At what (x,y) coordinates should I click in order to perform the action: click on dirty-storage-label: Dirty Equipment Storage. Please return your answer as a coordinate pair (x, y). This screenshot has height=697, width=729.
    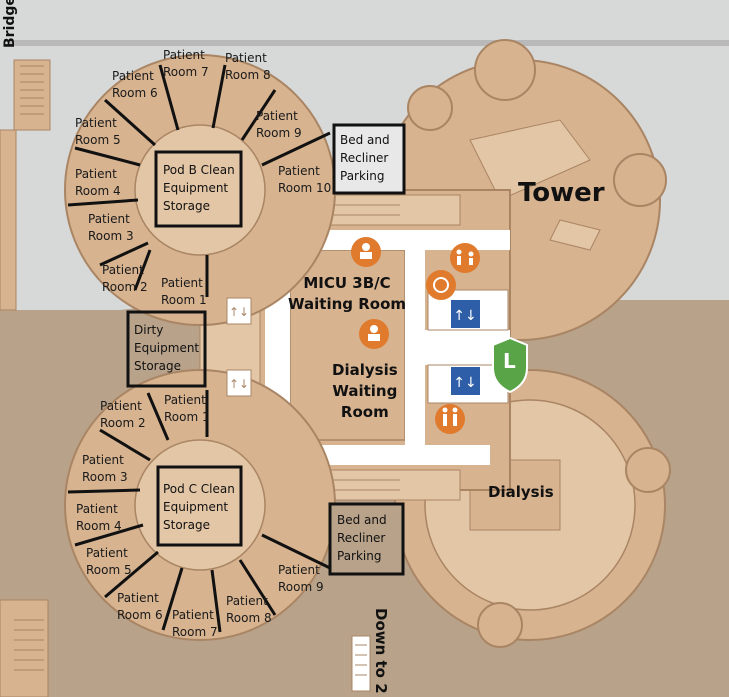
    Looking at the image, I should click on (166, 348).